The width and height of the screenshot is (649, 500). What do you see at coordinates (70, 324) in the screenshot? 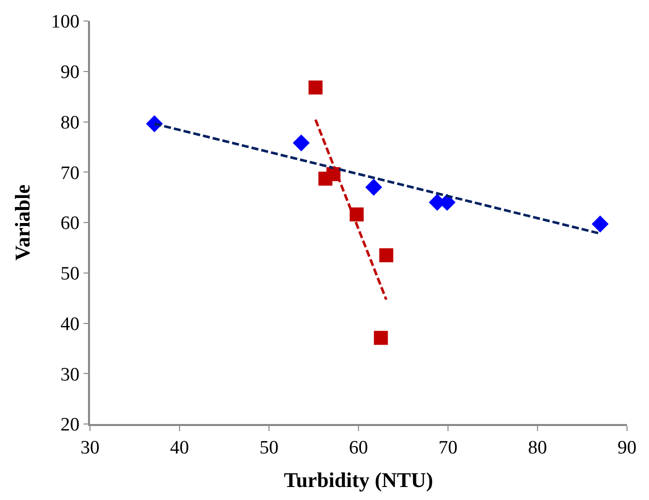
I see `y-tick-label: 40` at bounding box center [70, 324].